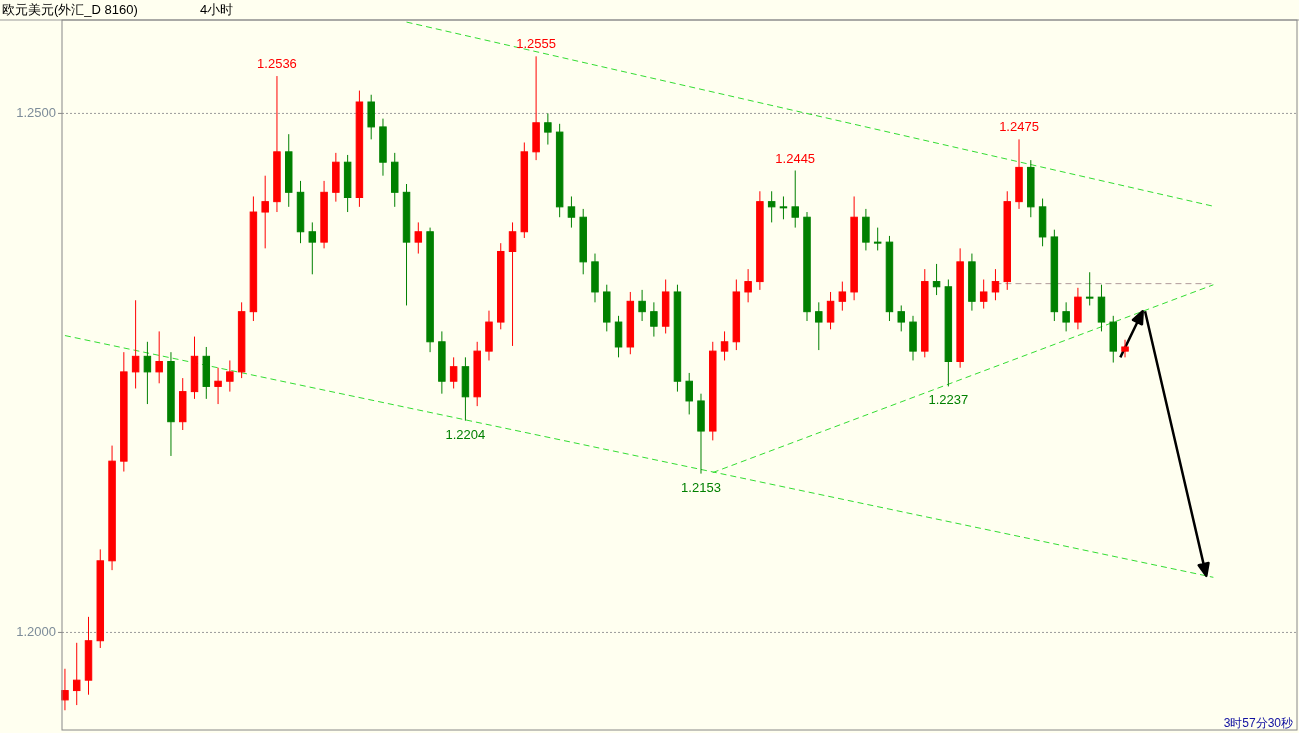 Image resolution: width=1299 pixels, height=733 pixels. What do you see at coordinates (36, 632) in the screenshot?
I see `y-tick-label: 1.2000` at bounding box center [36, 632].